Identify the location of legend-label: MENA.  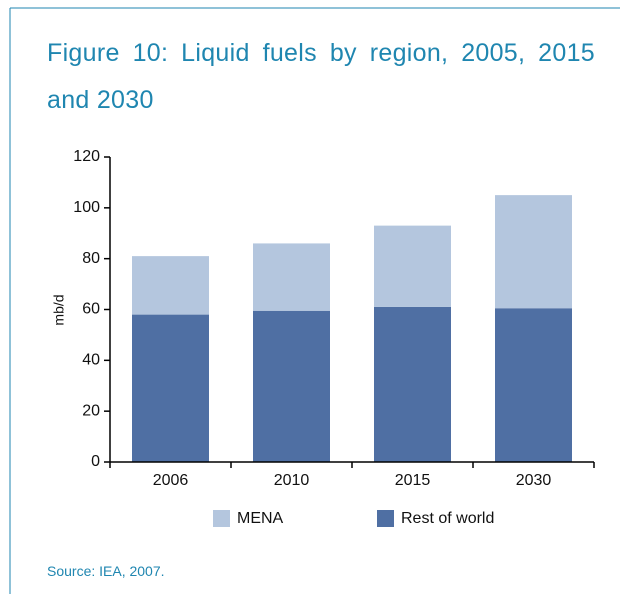
(260, 518).